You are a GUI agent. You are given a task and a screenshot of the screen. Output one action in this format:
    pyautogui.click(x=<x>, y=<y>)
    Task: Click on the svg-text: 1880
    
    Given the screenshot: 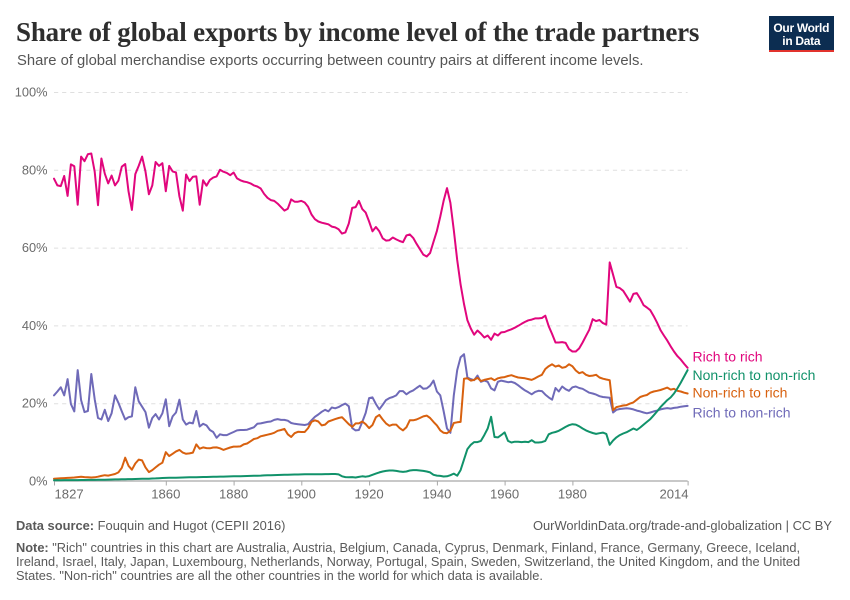 What is the action you would take?
    pyautogui.click(x=233, y=494)
    